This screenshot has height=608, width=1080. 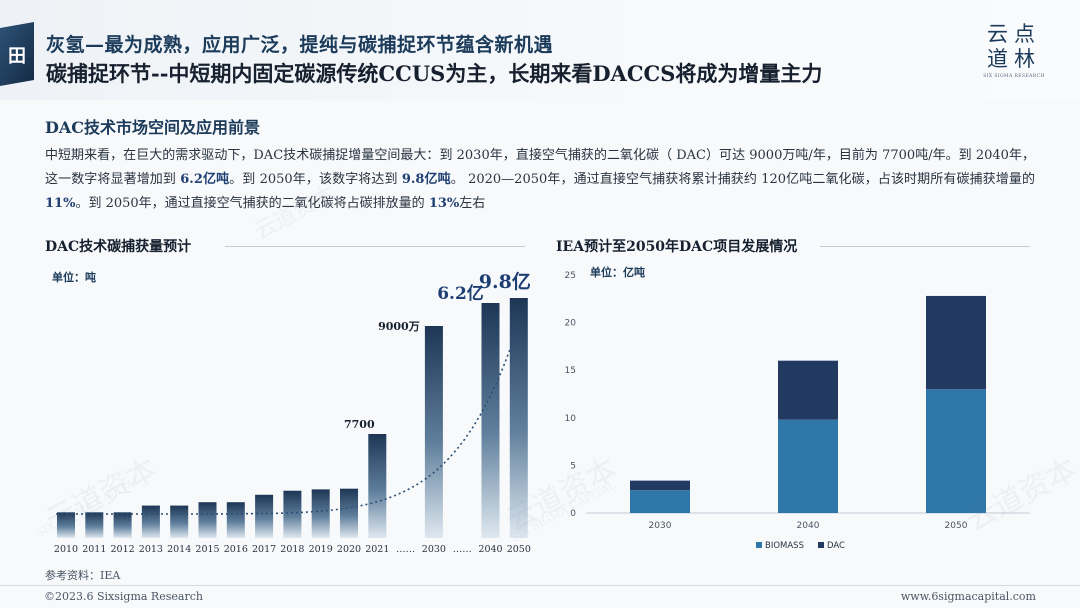 What do you see at coordinates (252, 203) in the screenshot?
I see `para-text-4: 。到 2050年，通过直接空气捕获的二氧化碳将占碳排放量的` at bounding box center [252, 203].